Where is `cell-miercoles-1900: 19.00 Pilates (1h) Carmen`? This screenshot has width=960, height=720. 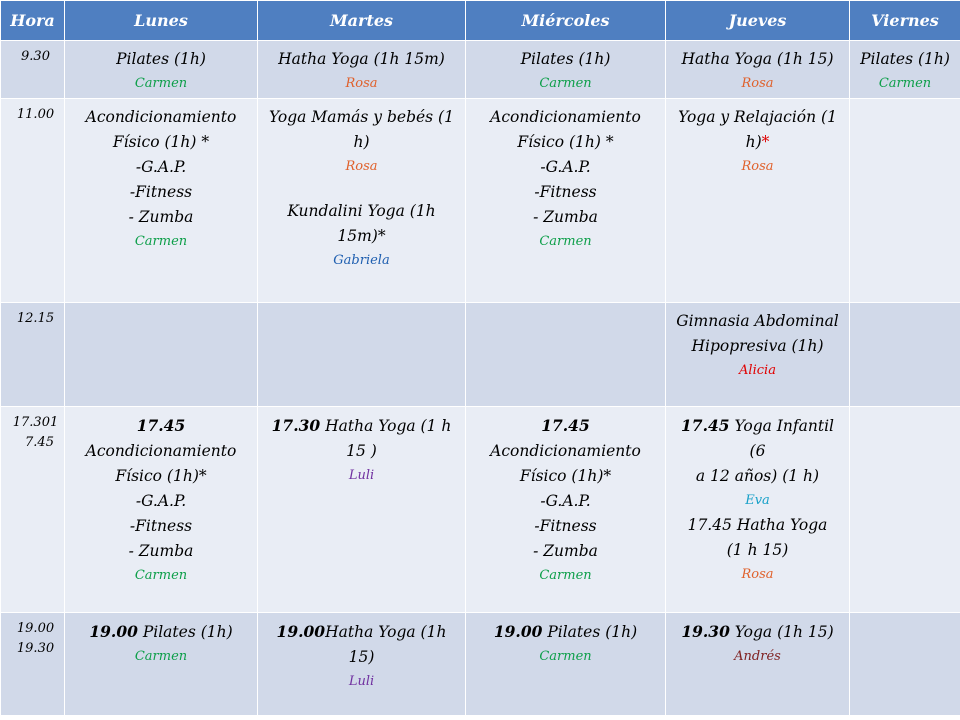 cell-miercoles-1900: 19.00 Pilates (1h) Carmen is located at coordinates (565, 664).